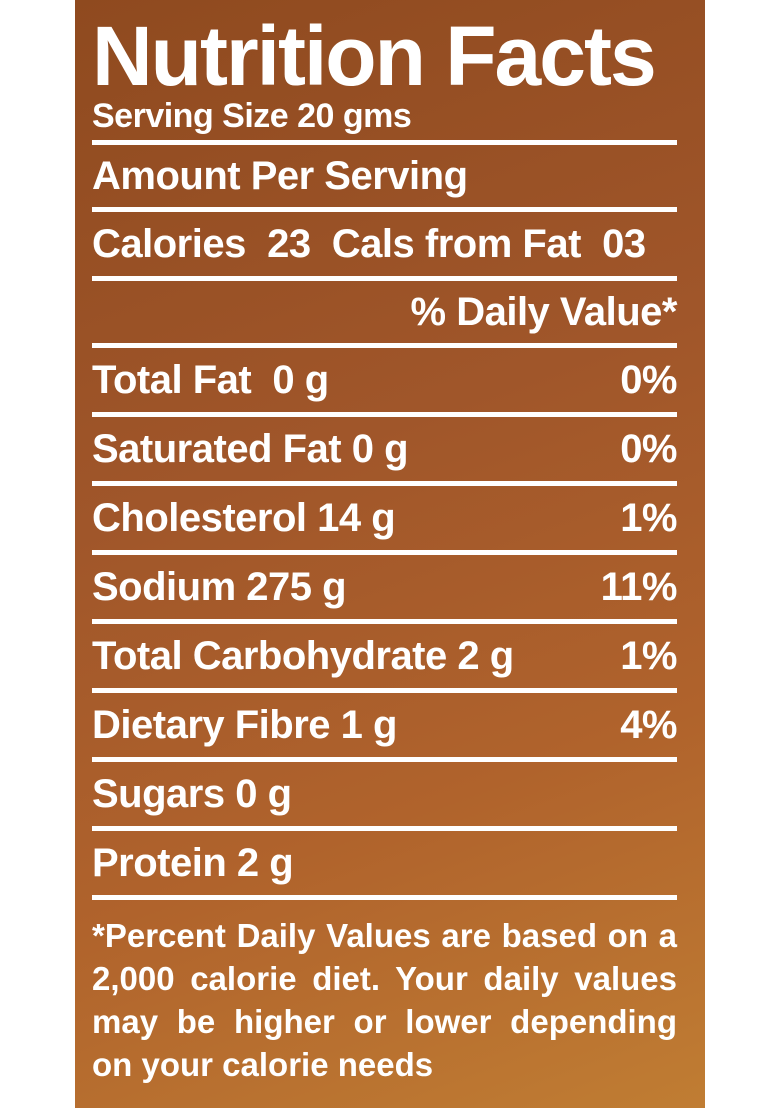 This screenshot has width=780, height=1108. Describe the element at coordinates (280, 175) in the screenshot. I see `amount-per-serving: Amount Per Serving` at that location.